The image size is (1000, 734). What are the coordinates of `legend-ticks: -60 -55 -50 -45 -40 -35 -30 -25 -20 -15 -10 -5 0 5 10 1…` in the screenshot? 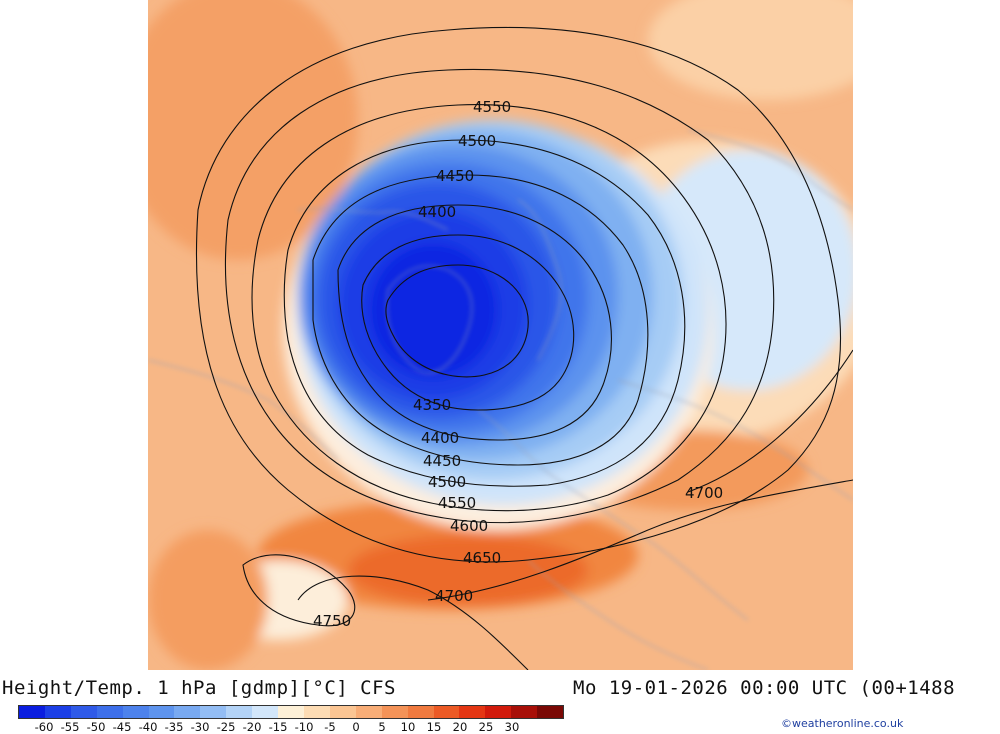 It's located at (291, 727).